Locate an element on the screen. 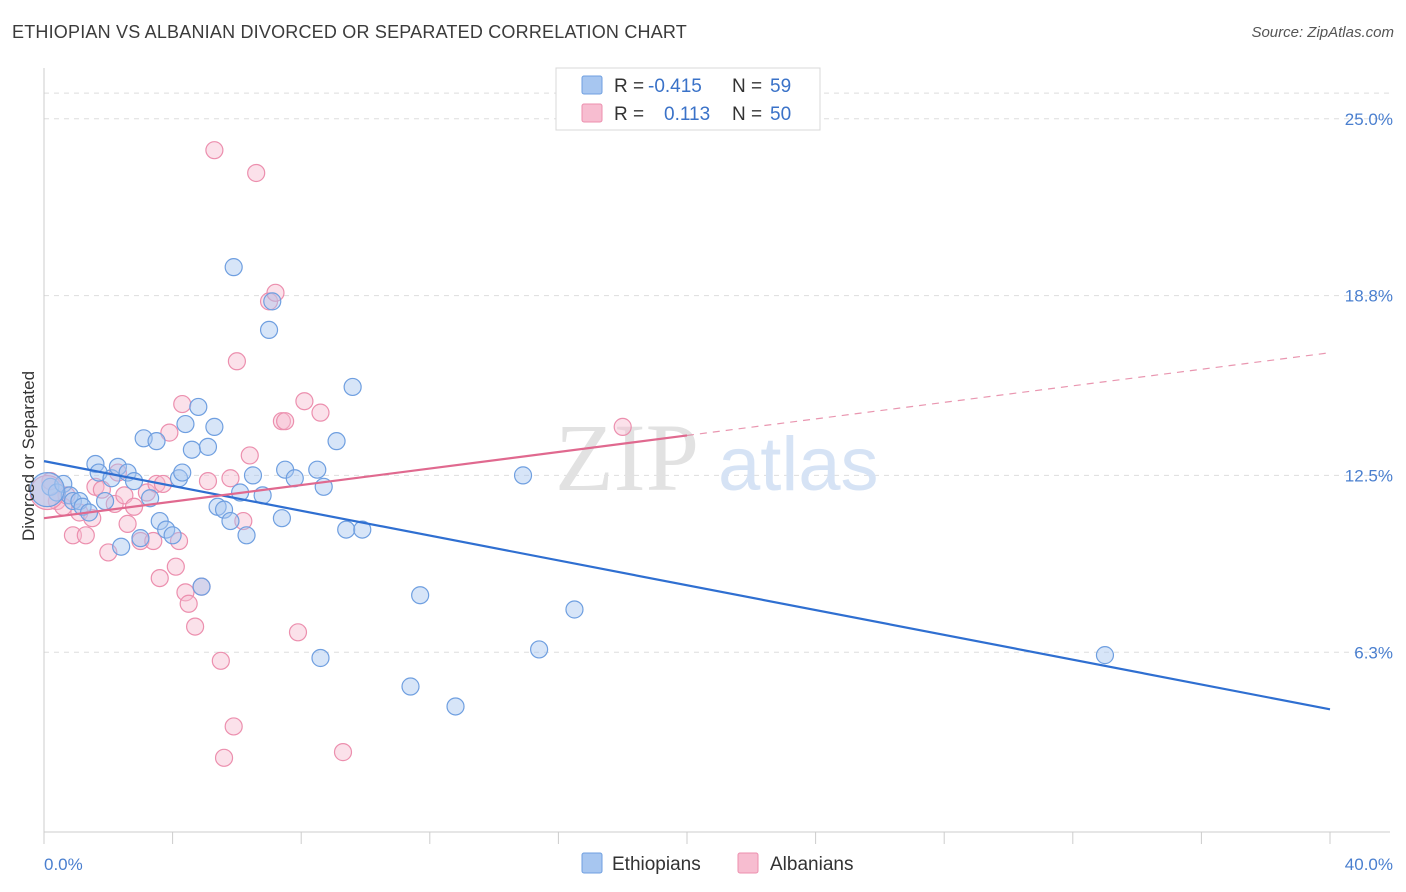 Image resolution: width=1406 pixels, height=892 pixels. bottom-legend-swatch-albanians is located at coordinates (748, 863).